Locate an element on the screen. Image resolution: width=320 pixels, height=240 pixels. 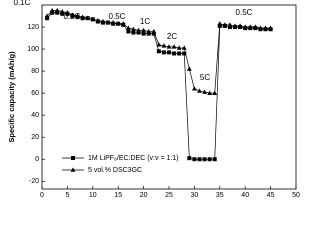
y-tick-label: 60 is located at coordinates (35, 93).